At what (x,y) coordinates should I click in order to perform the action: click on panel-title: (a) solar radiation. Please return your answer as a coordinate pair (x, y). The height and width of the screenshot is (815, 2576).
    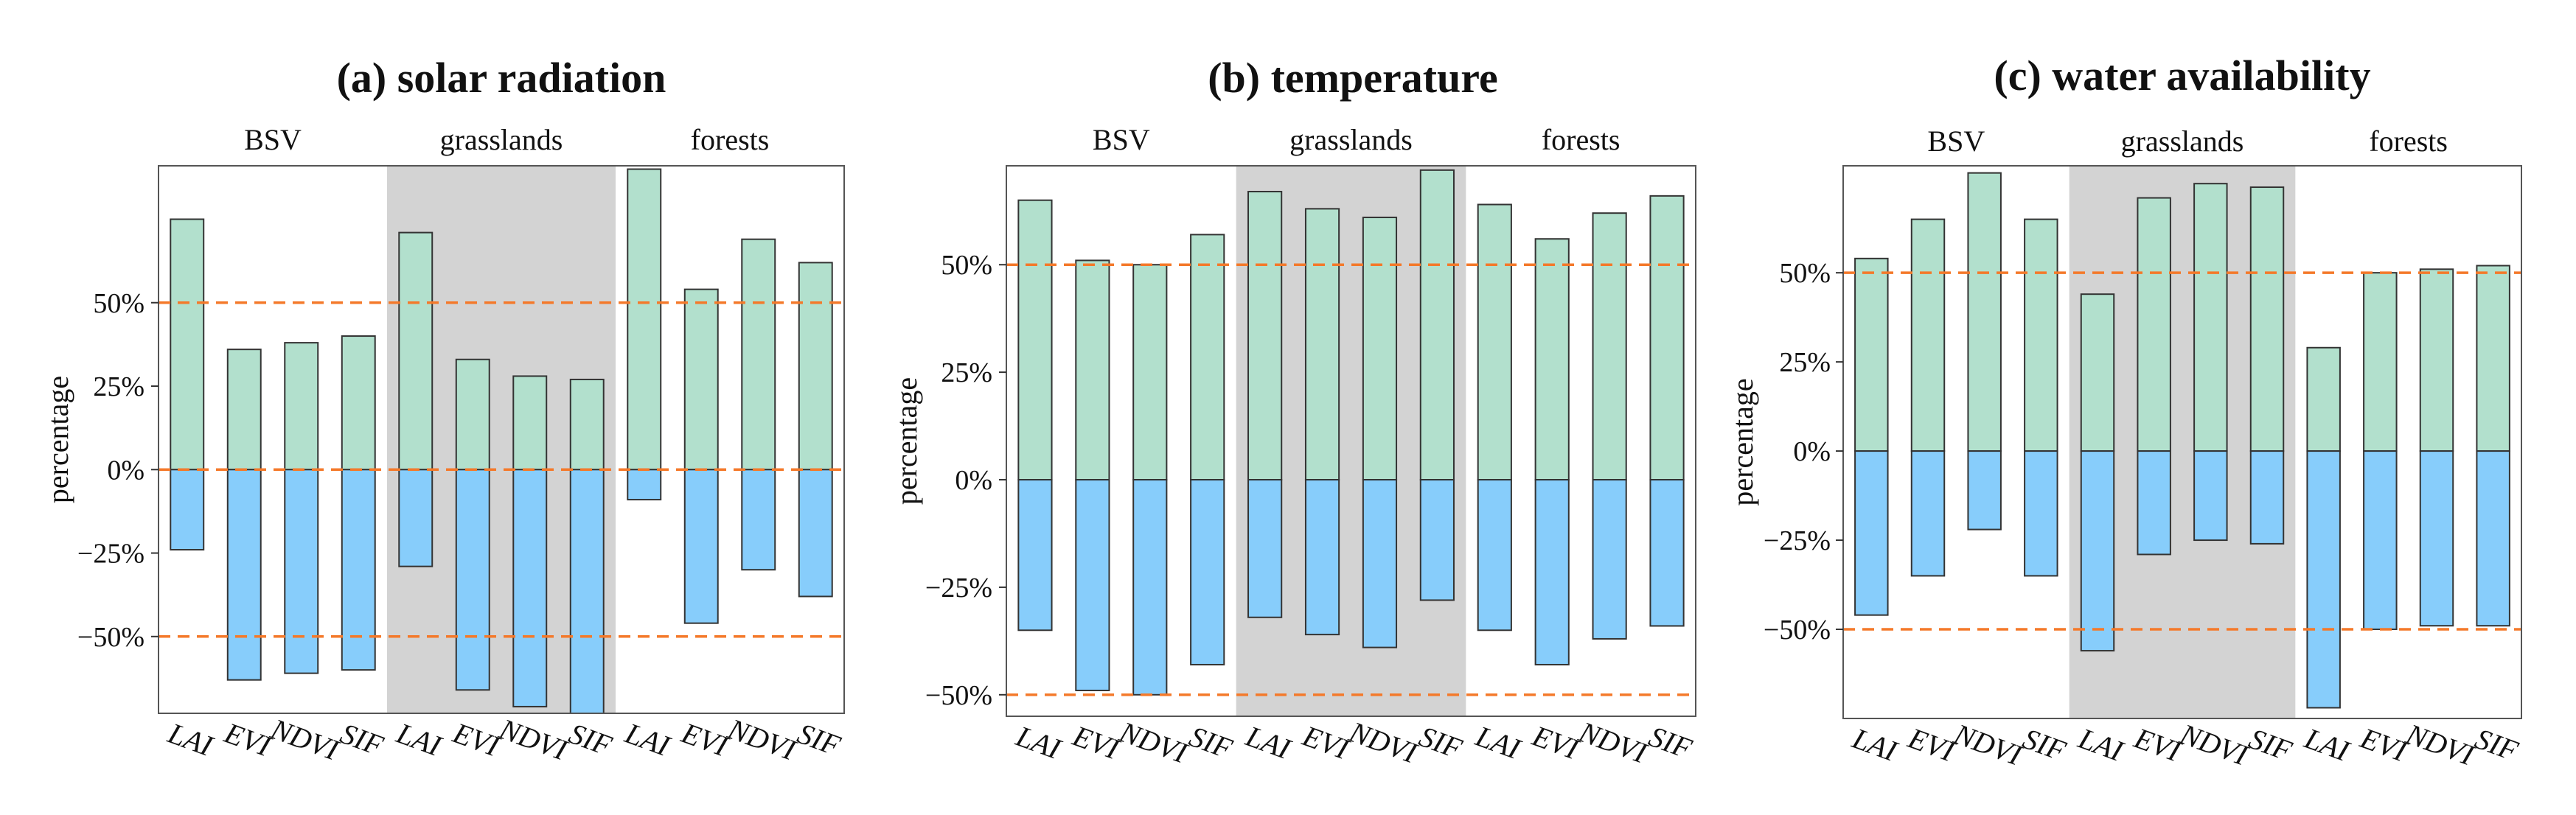
    Looking at the image, I should click on (501, 78).